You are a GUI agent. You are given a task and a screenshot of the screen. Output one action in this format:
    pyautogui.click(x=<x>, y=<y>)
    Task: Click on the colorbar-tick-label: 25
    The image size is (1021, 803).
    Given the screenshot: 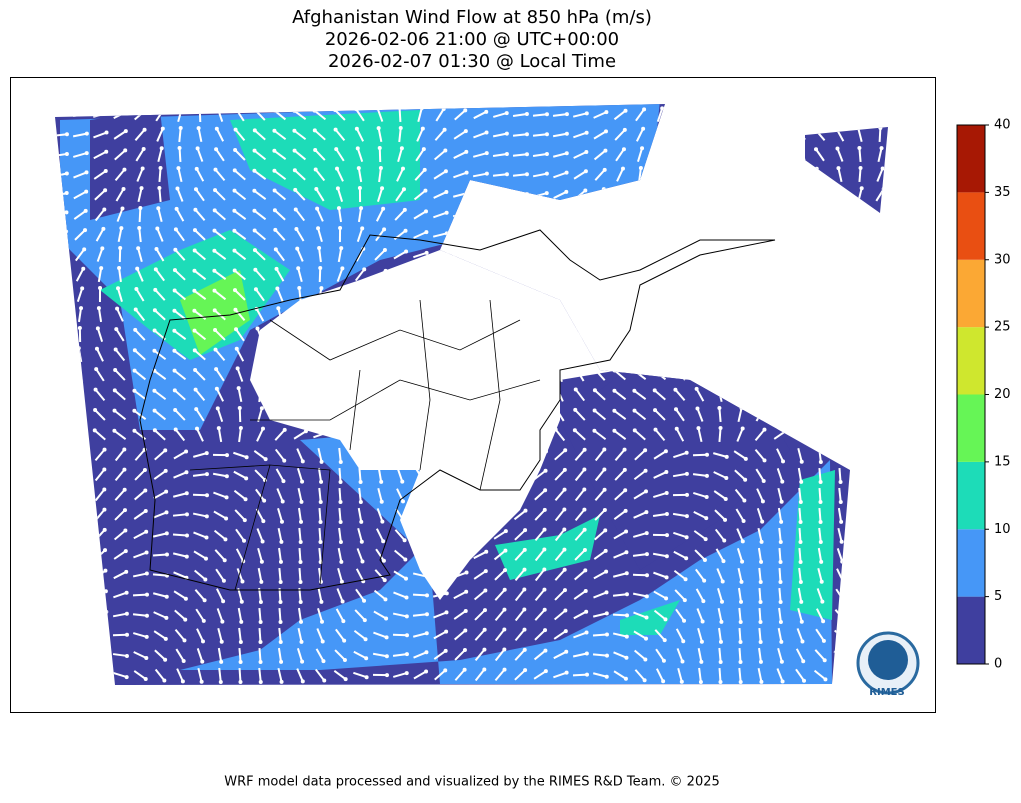 What is the action you would take?
    pyautogui.click(x=1002, y=327)
    